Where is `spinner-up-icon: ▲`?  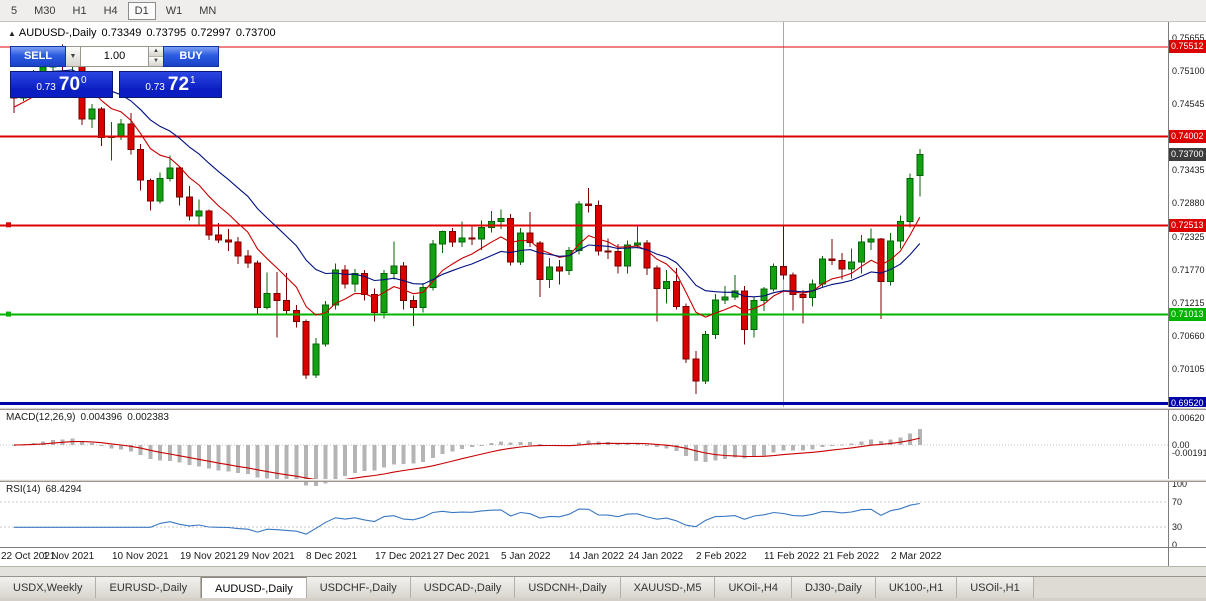 spinner-up-icon: ▲ is located at coordinates (156, 52).